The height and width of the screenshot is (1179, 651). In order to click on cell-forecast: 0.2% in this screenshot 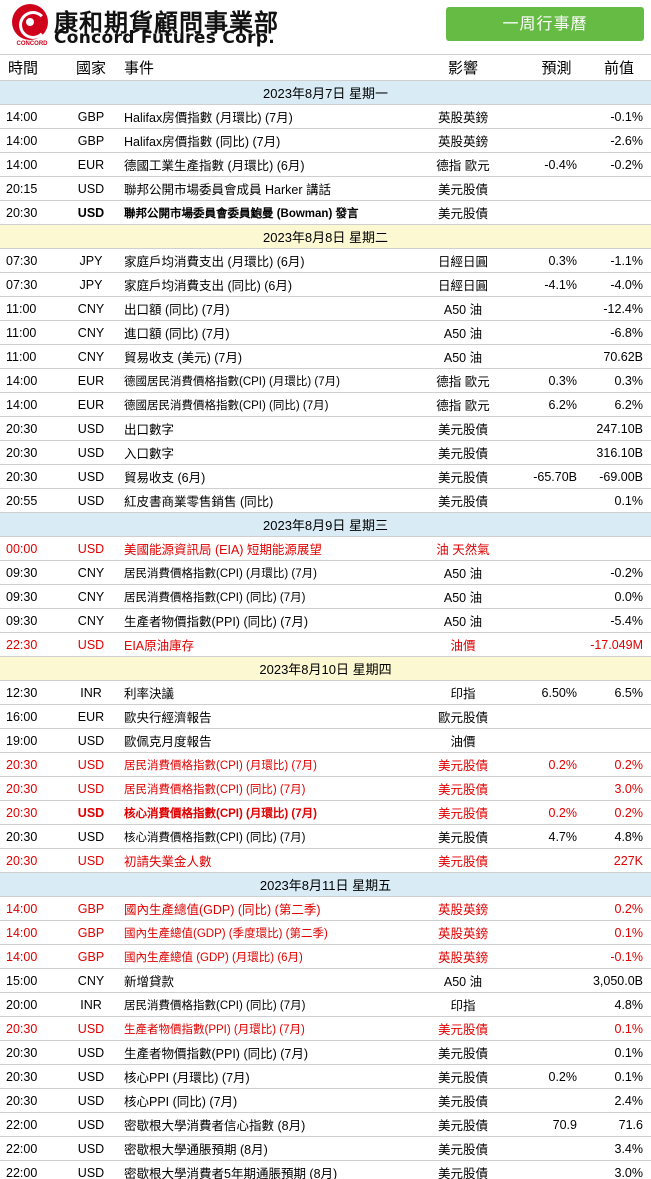, I will do `click(563, 764)`.